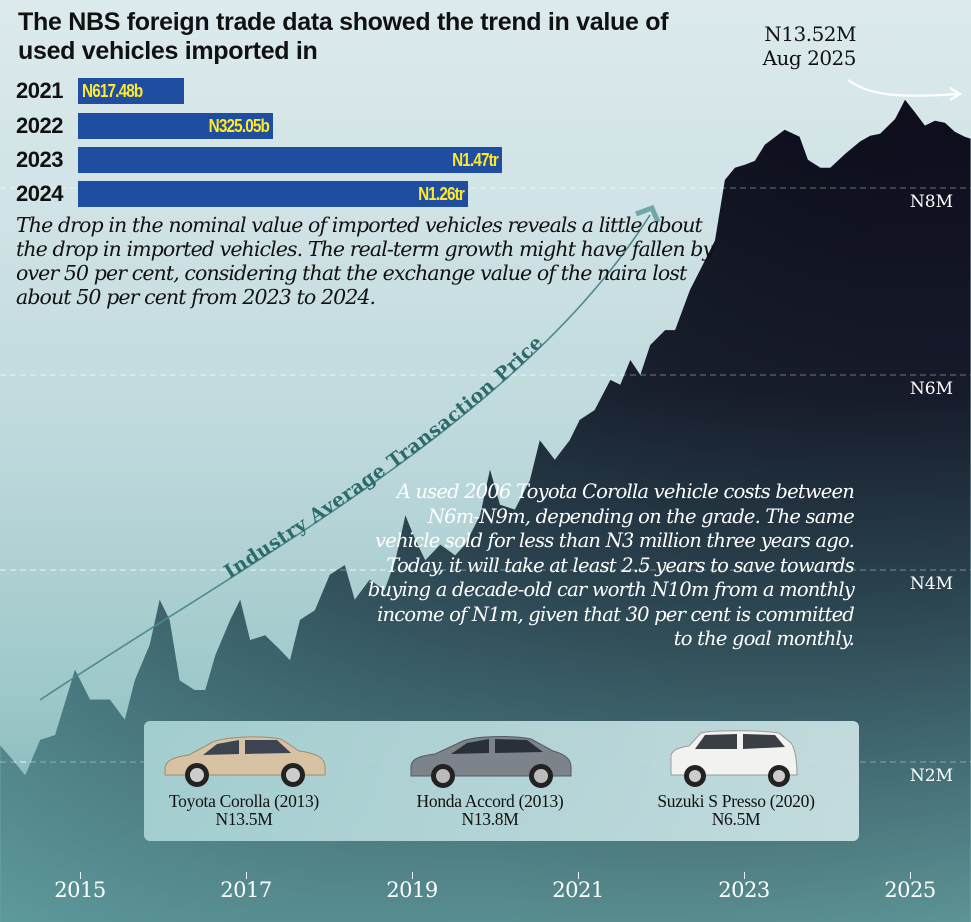 This screenshot has height=922, width=971. I want to click on car-name: Toyota Corolla (2013), so click(244, 801).